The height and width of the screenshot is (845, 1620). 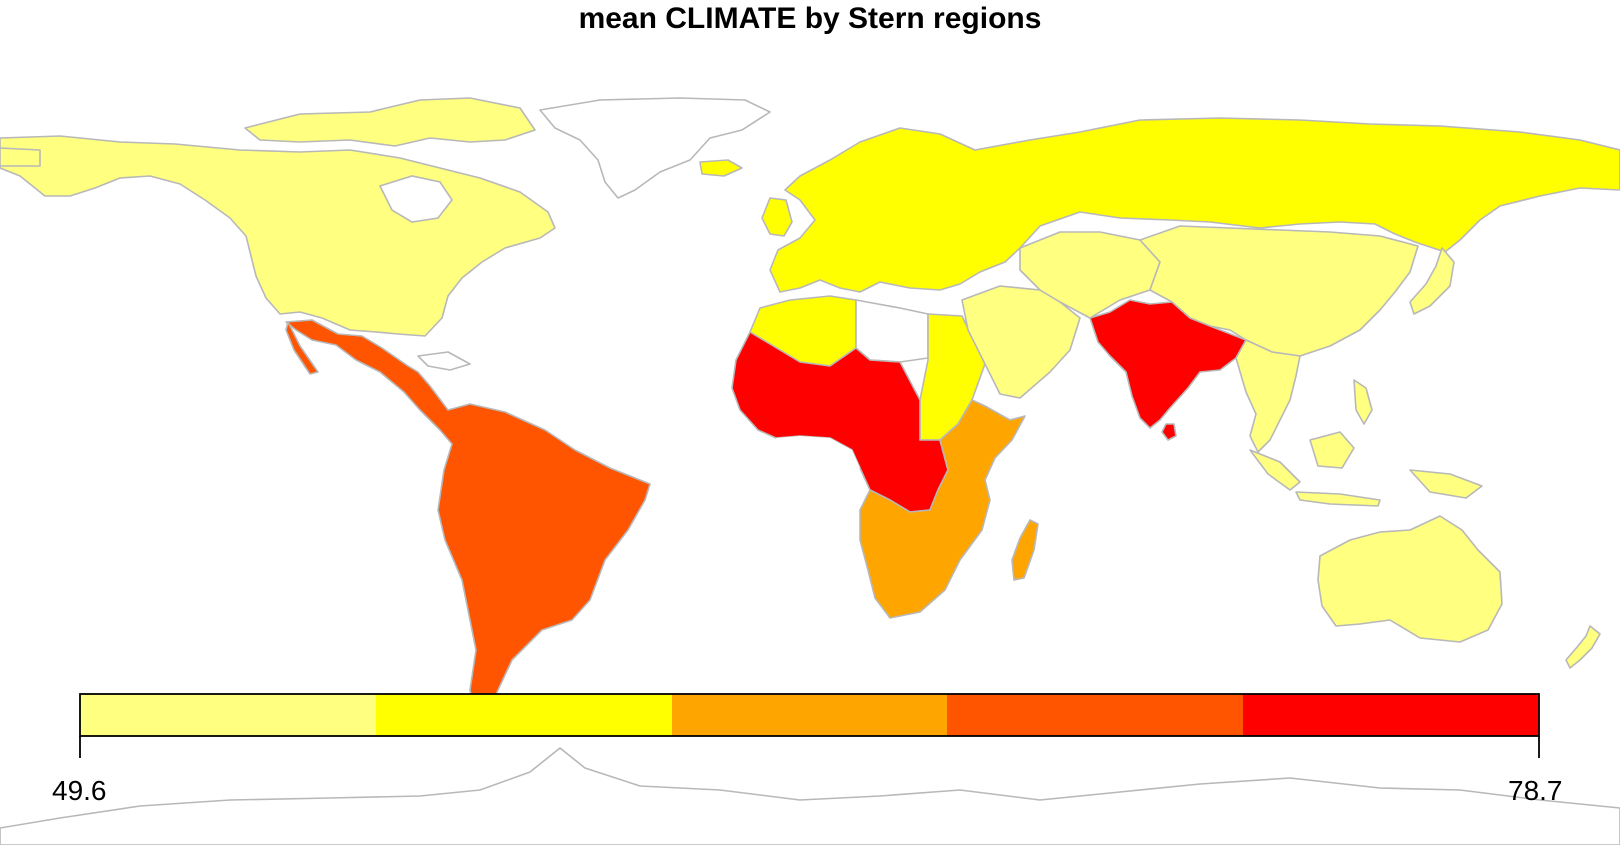 What do you see at coordinates (892, 331) in the screenshot?
I see `region-libya` at bounding box center [892, 331].